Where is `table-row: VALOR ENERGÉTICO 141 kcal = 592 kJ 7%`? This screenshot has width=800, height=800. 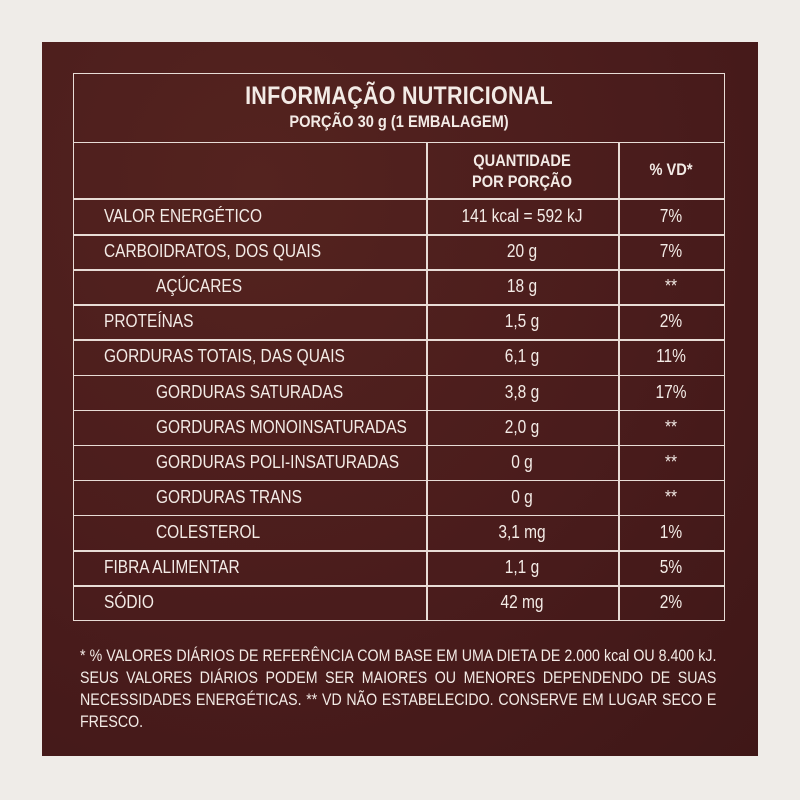
table-row: VALOR ENERGÉTICO 141 kcal = 592 kJ 7% is located at coordinates (399, 216).